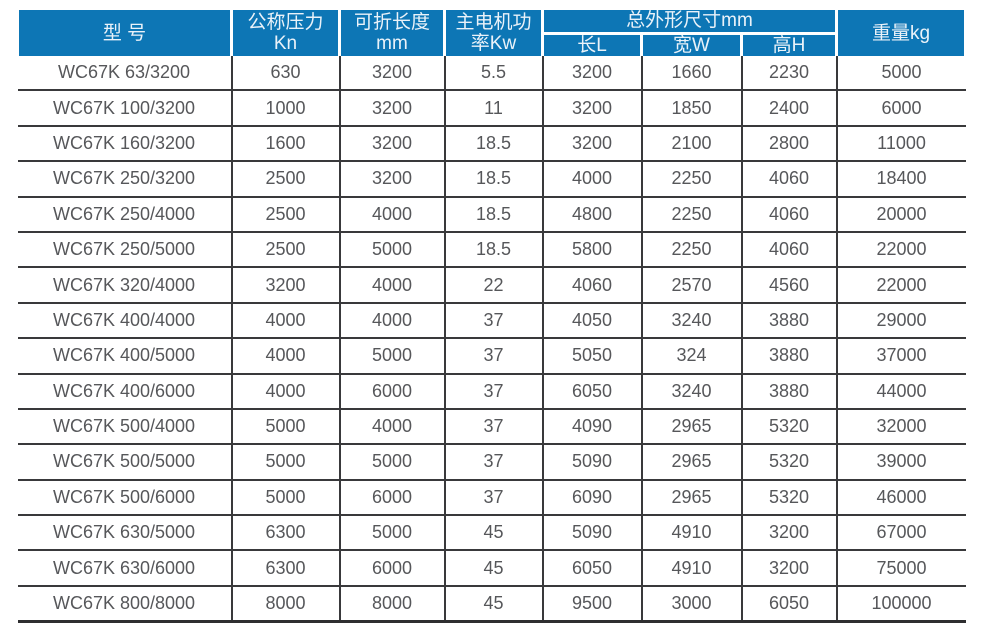  Describe the element at coordinates (592, 426) in the screenshot. I see `cell-dim-length: 4090` at that location.